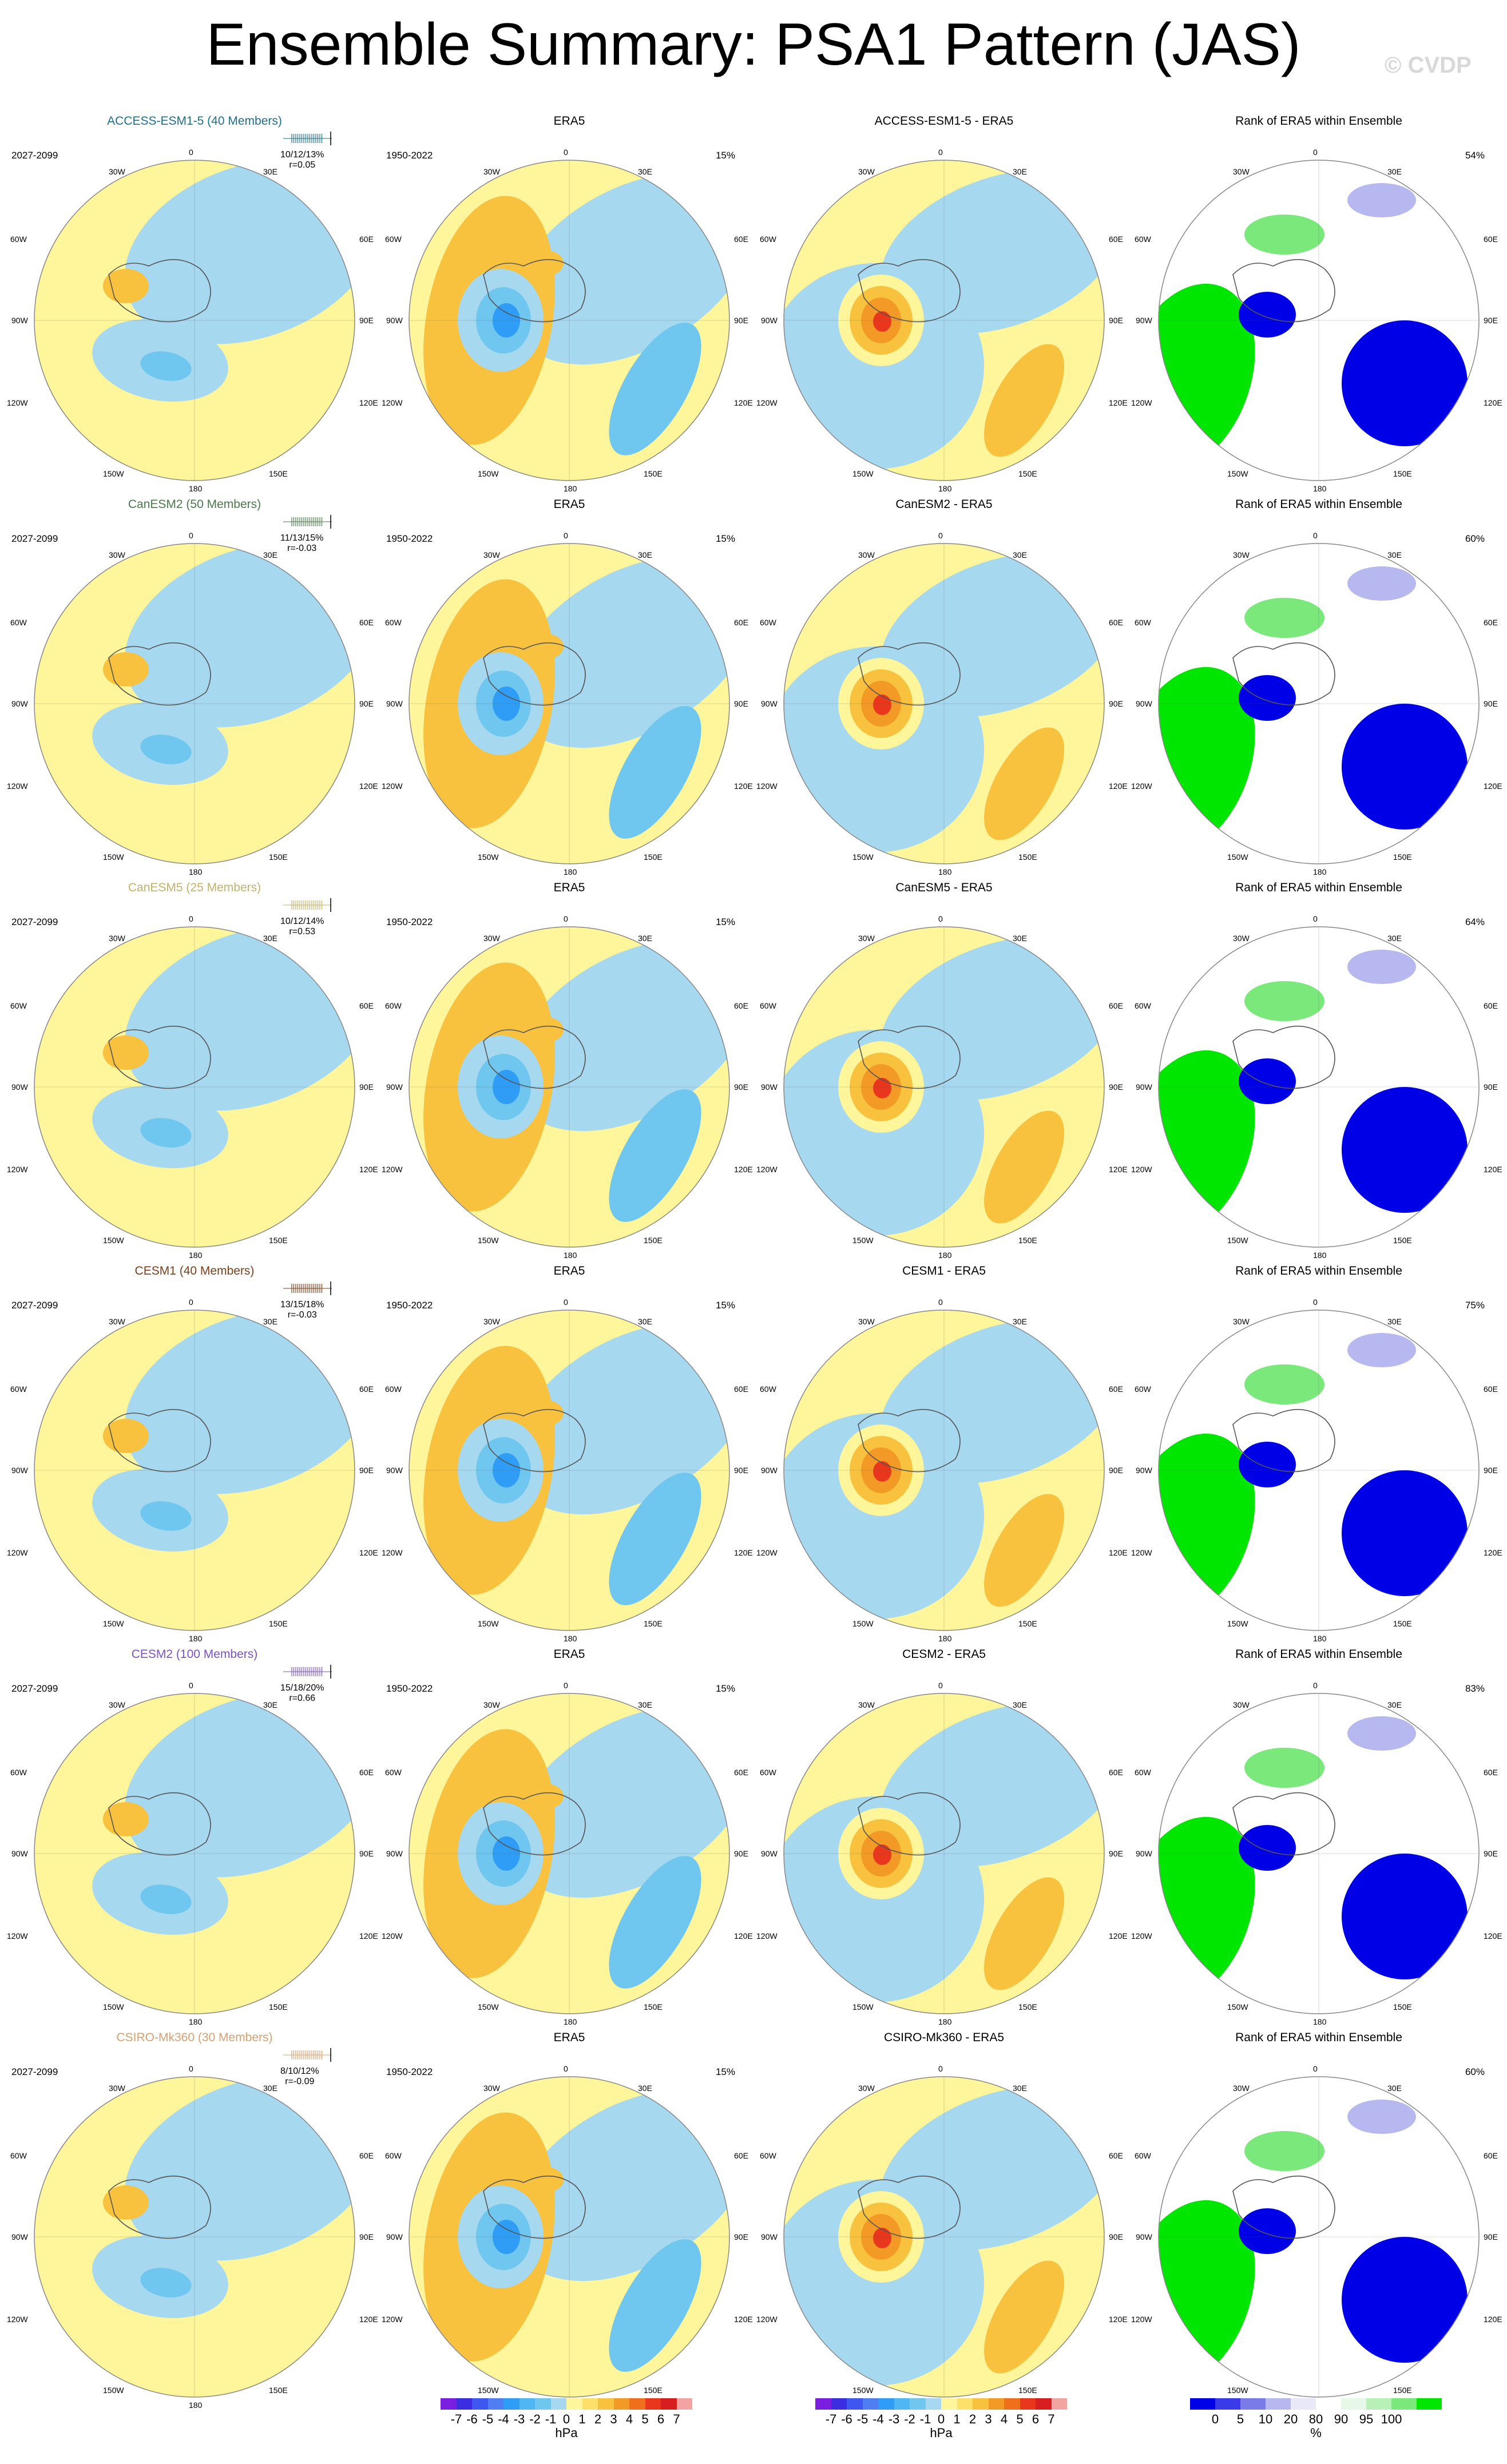  Describe the element at coordinates (1341, 2419) in the screenshot. I see `colorbar-tick-label: 90` at that location.